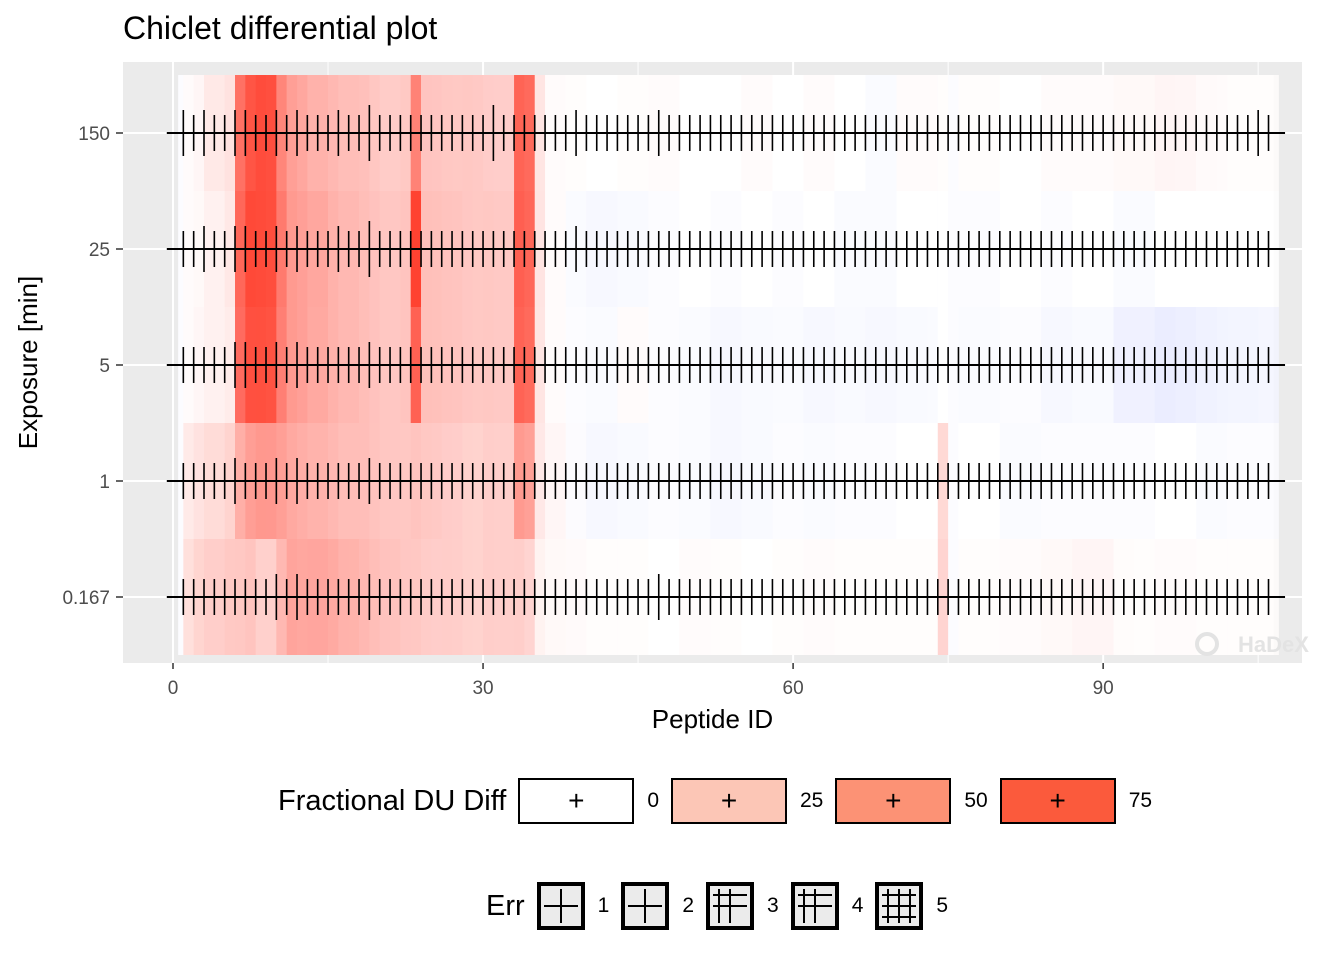  I want to click on fill-label-25: 25, so click(812, 800).